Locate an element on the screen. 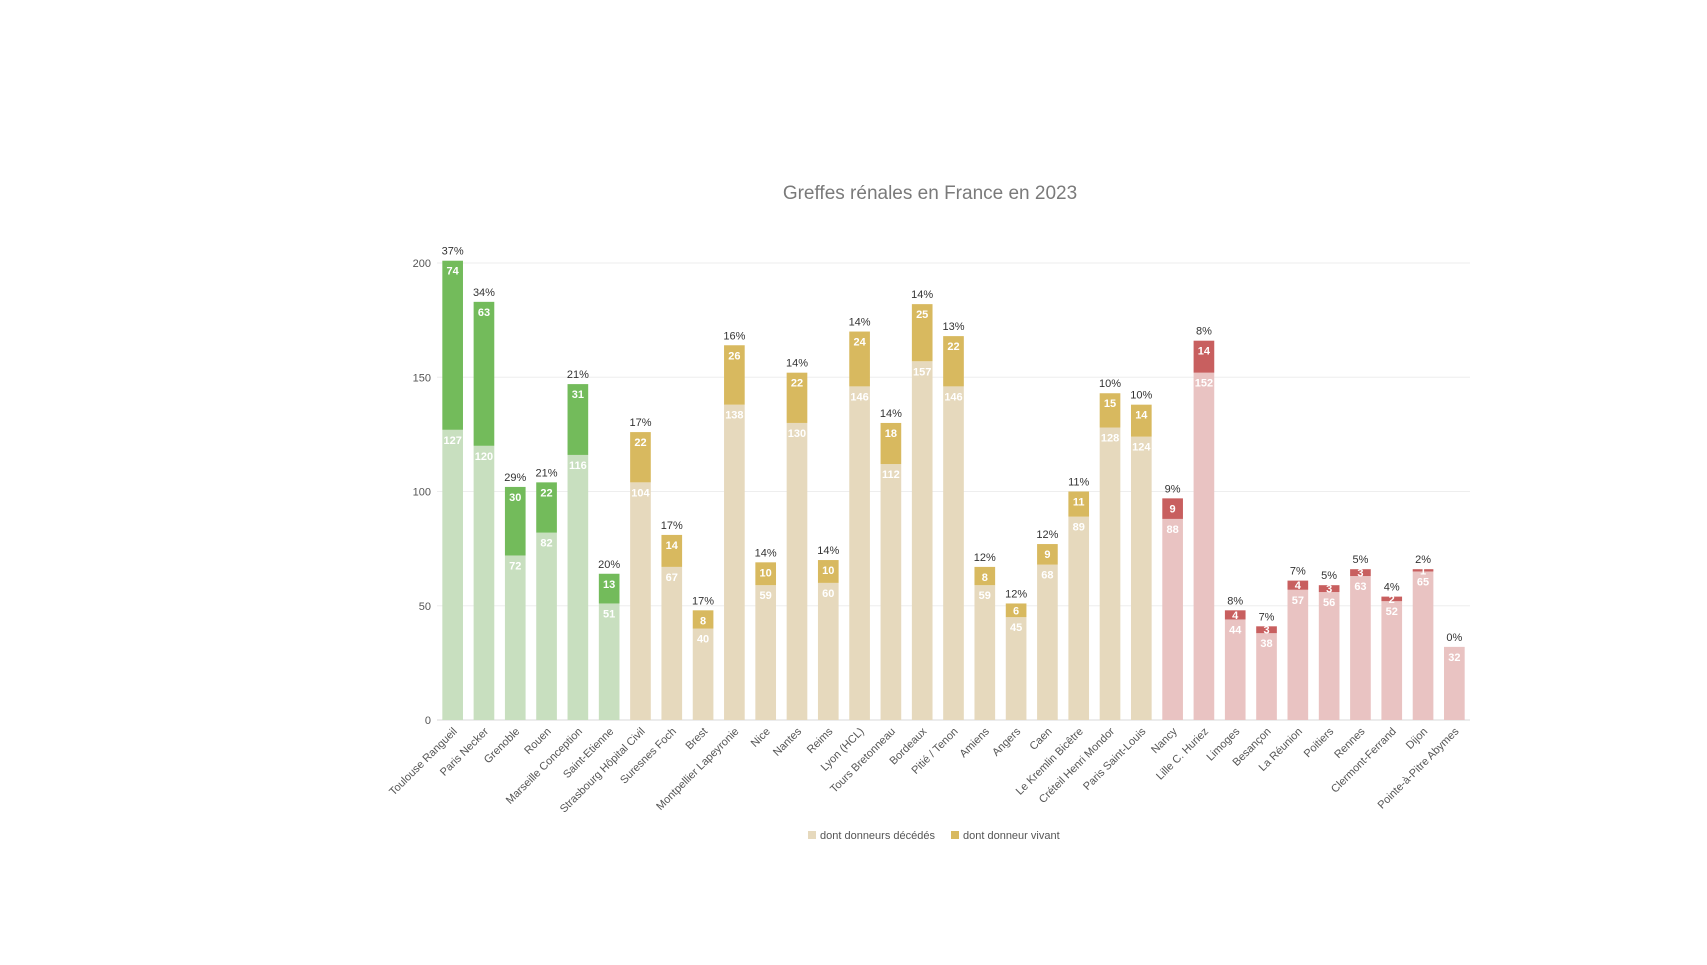 This screenshot has height=965, width=1707. data-label-deceased: 45 is located at coordinates (1016, 628).